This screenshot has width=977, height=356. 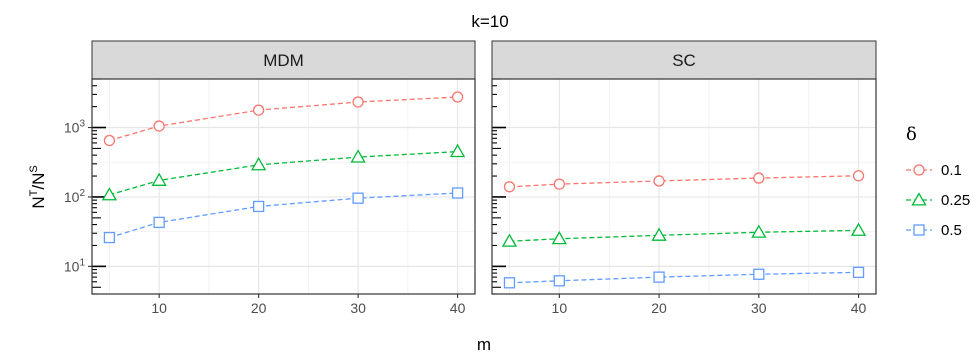 I want to click on y-axis-title: NT/NS, so click(x=38, y=186).